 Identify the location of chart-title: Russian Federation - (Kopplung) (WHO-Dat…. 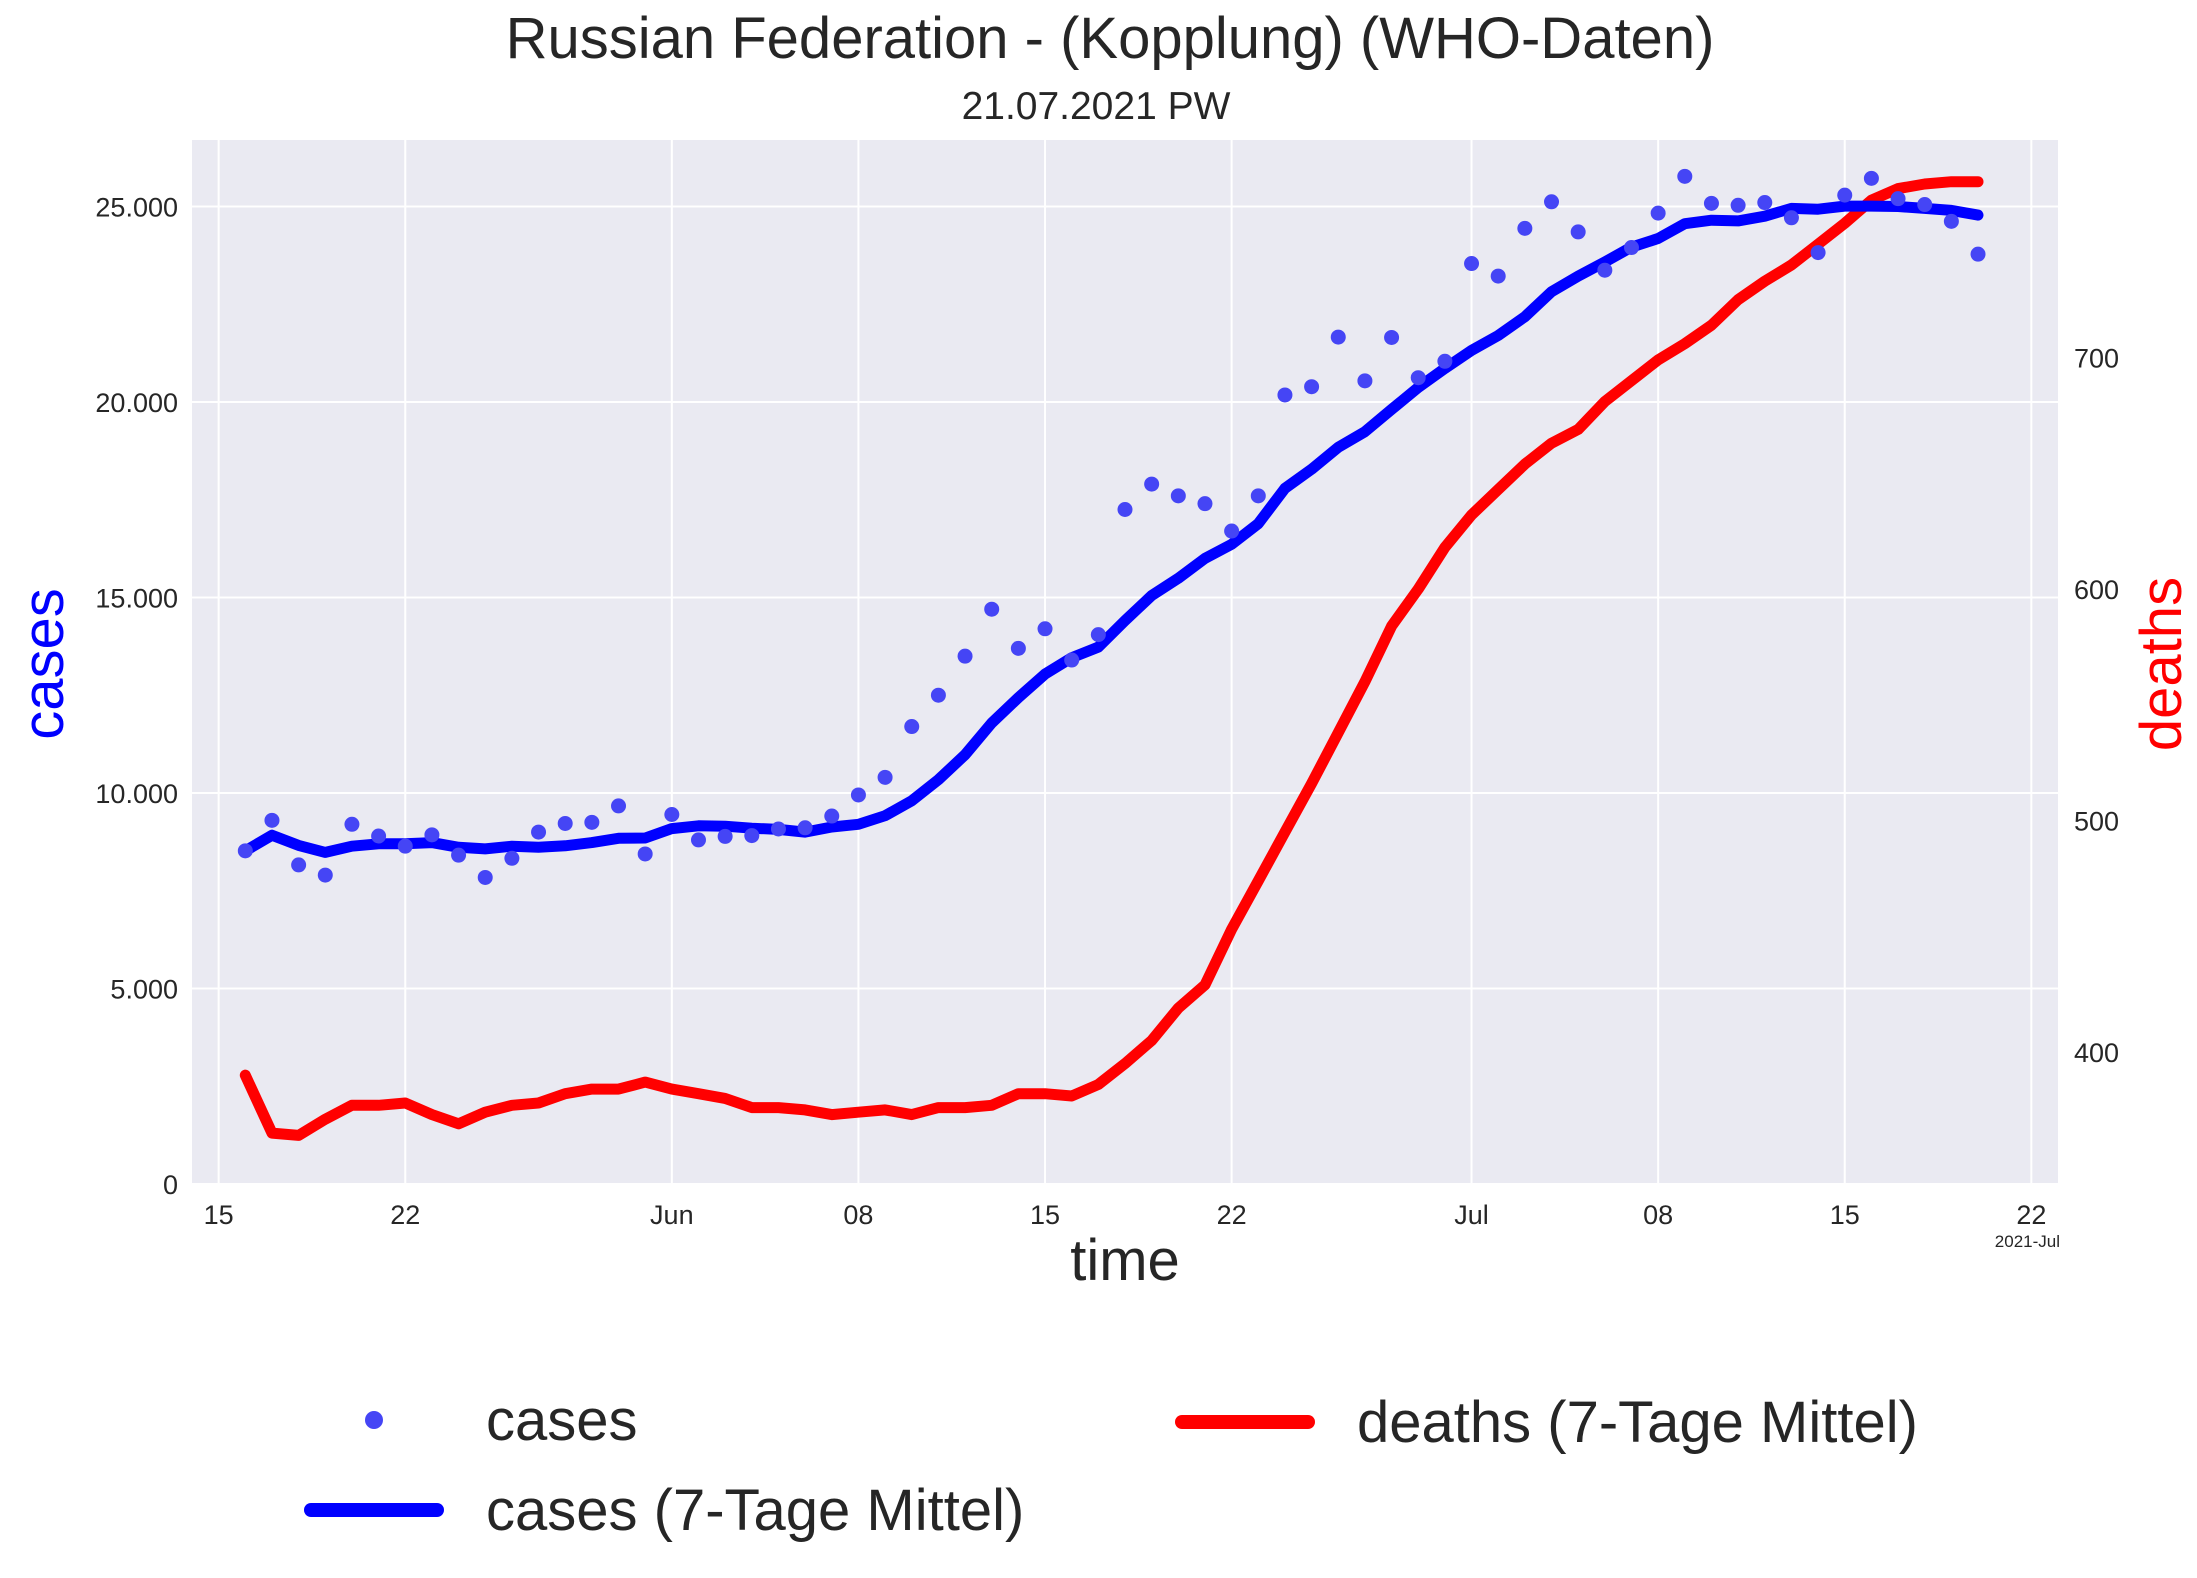
(1110, 38).